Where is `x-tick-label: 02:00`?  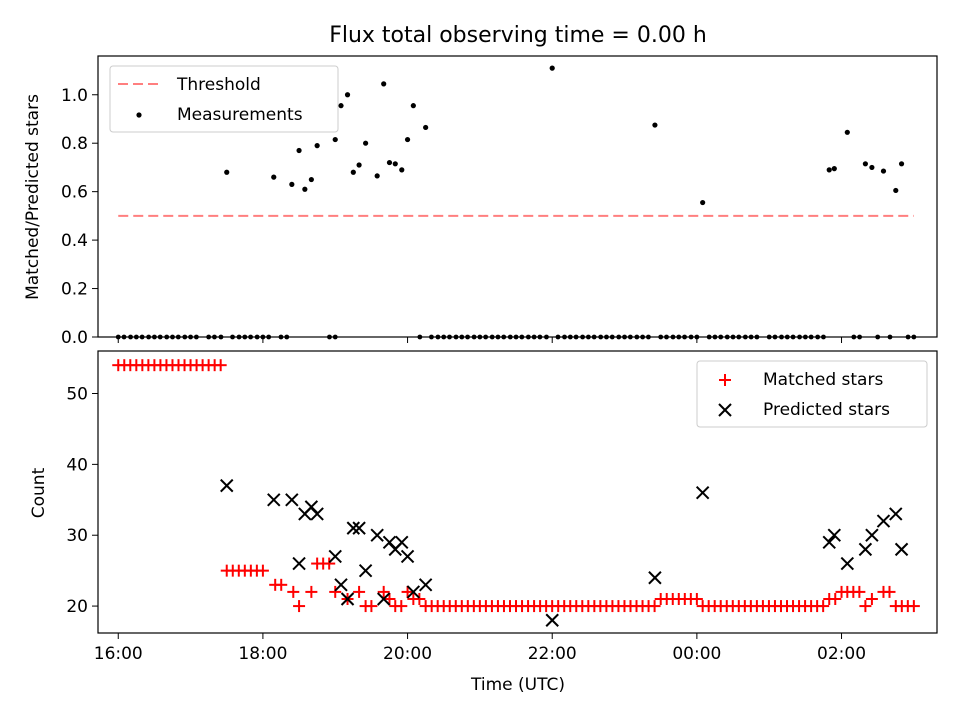 x-tick-label: 02:00 is located at coordinates (841, 654).